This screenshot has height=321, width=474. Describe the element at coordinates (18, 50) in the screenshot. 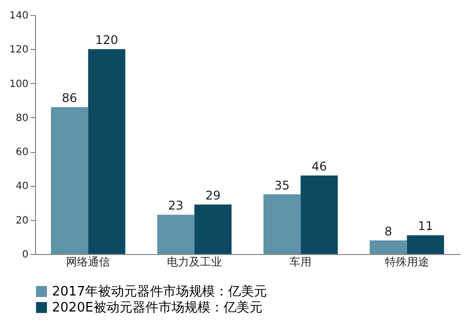

I see `y-tick-label: 120` at that location.